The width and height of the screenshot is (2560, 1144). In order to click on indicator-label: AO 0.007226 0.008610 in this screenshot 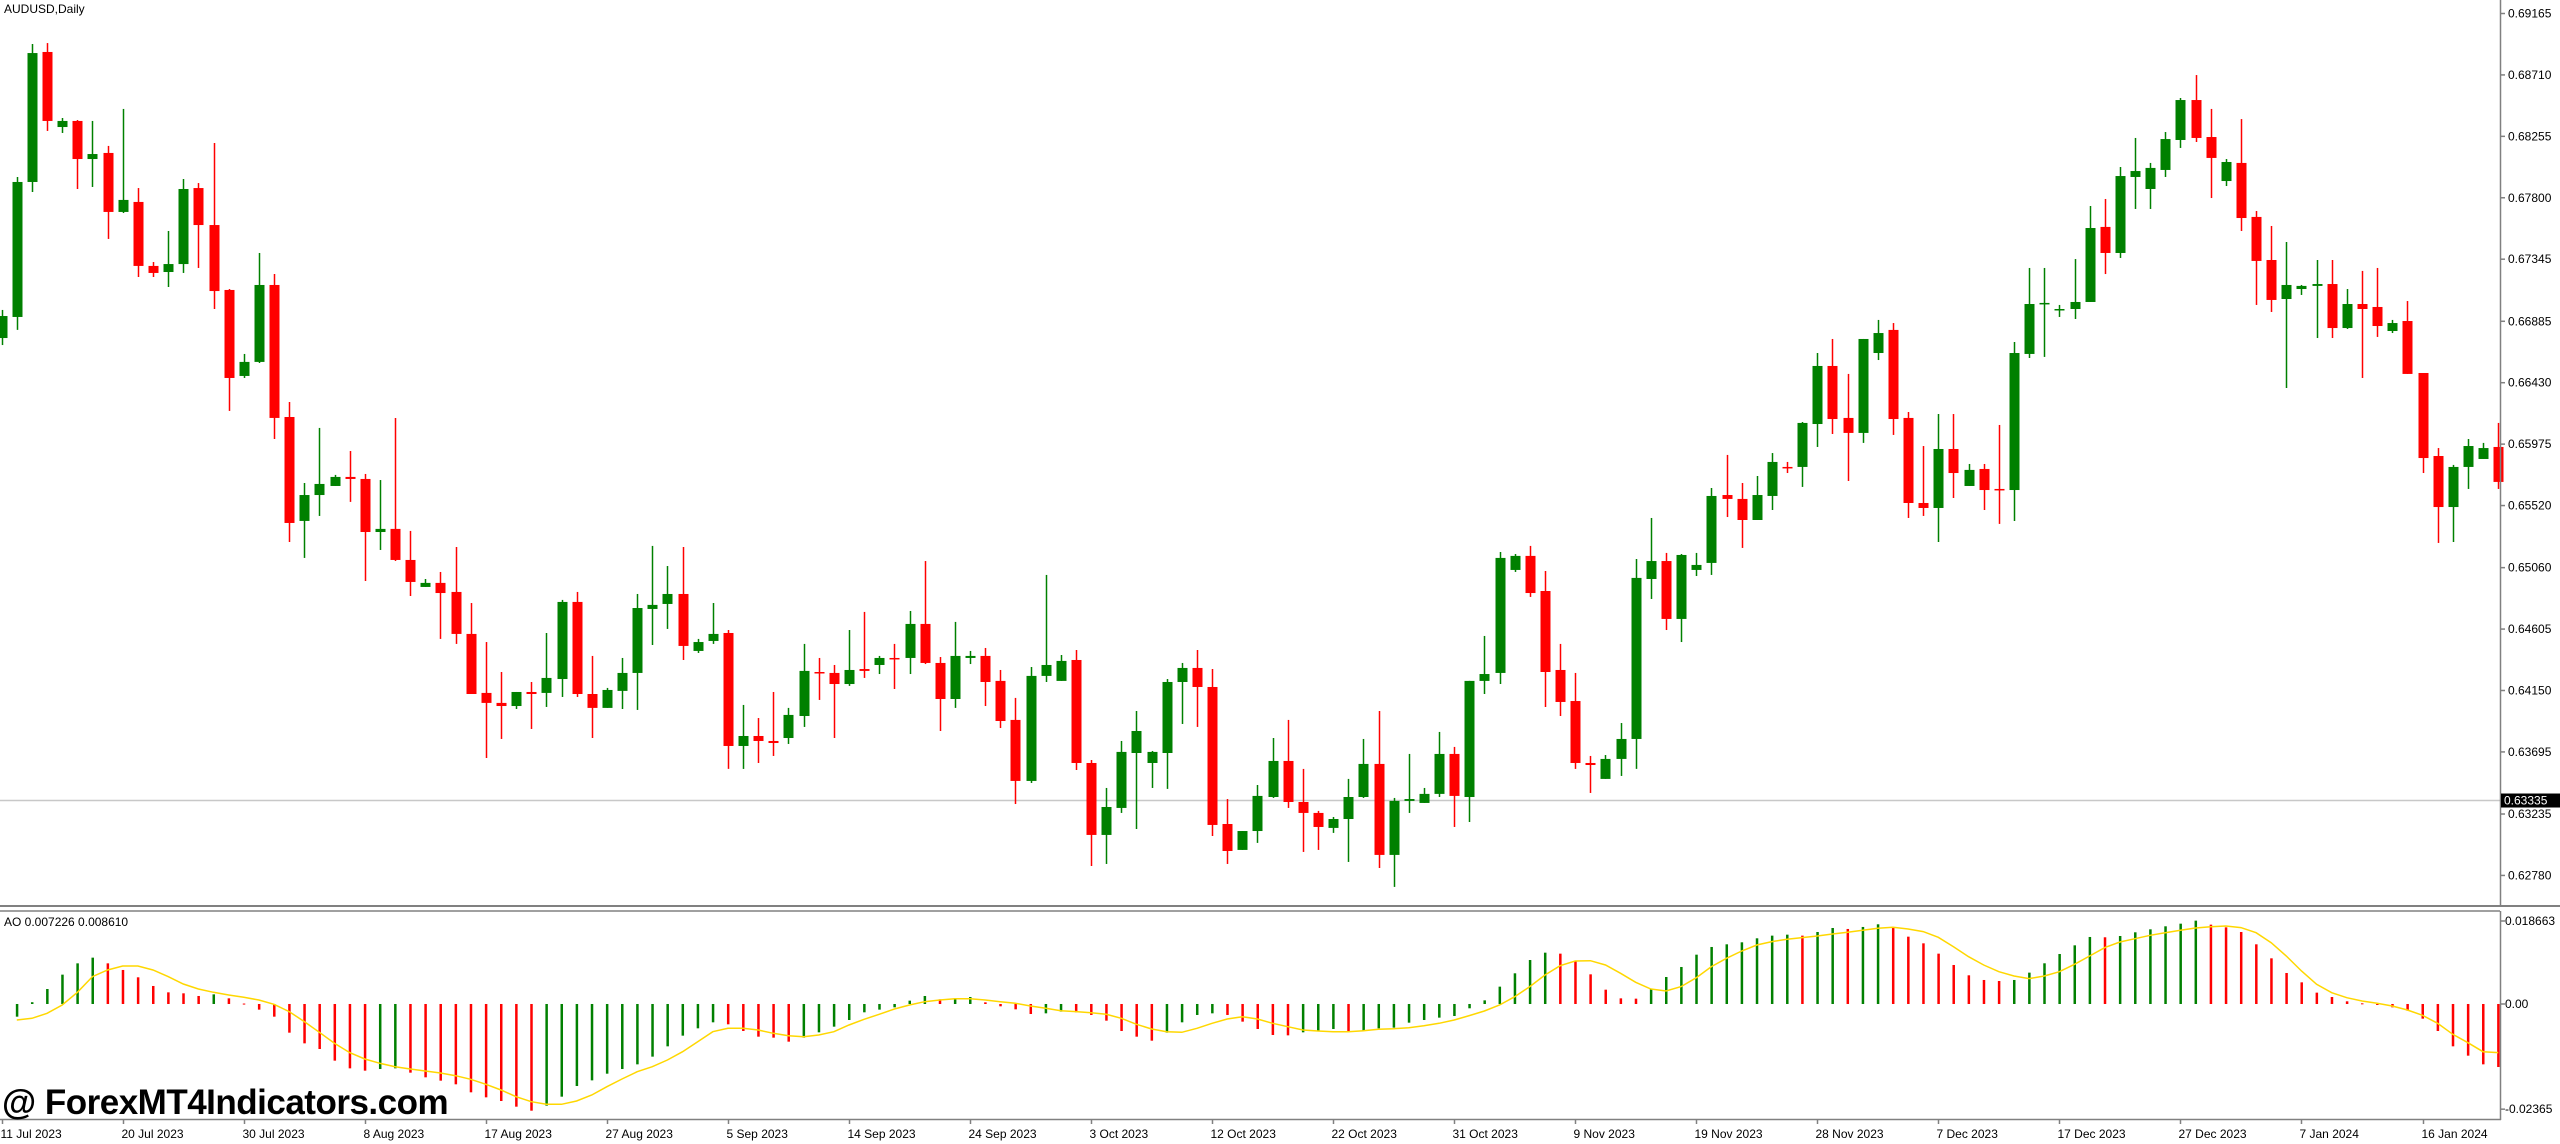, I will do `click(66, 922)`.